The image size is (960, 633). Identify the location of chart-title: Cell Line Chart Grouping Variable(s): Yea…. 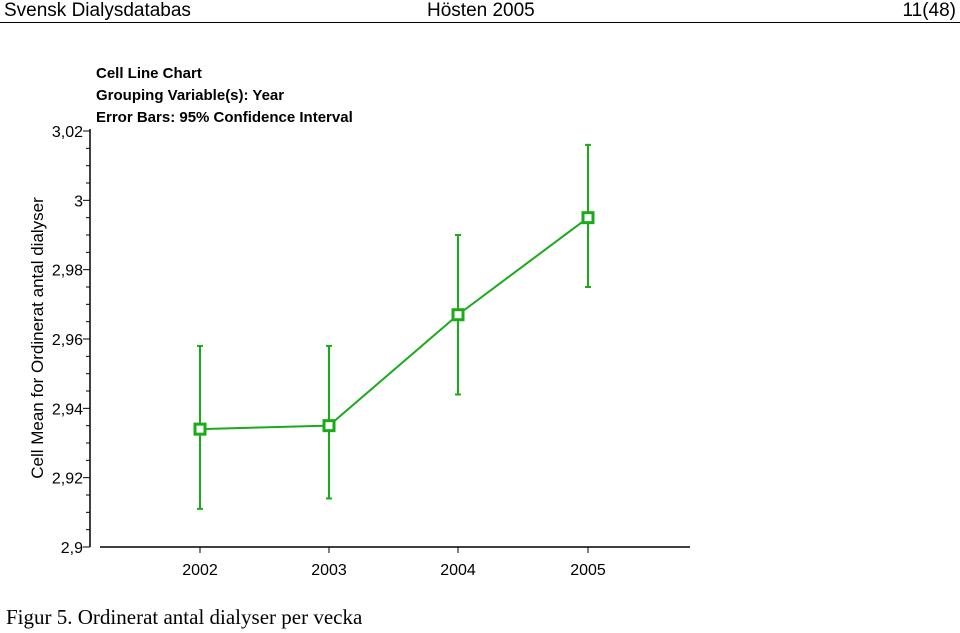
(224, 95).